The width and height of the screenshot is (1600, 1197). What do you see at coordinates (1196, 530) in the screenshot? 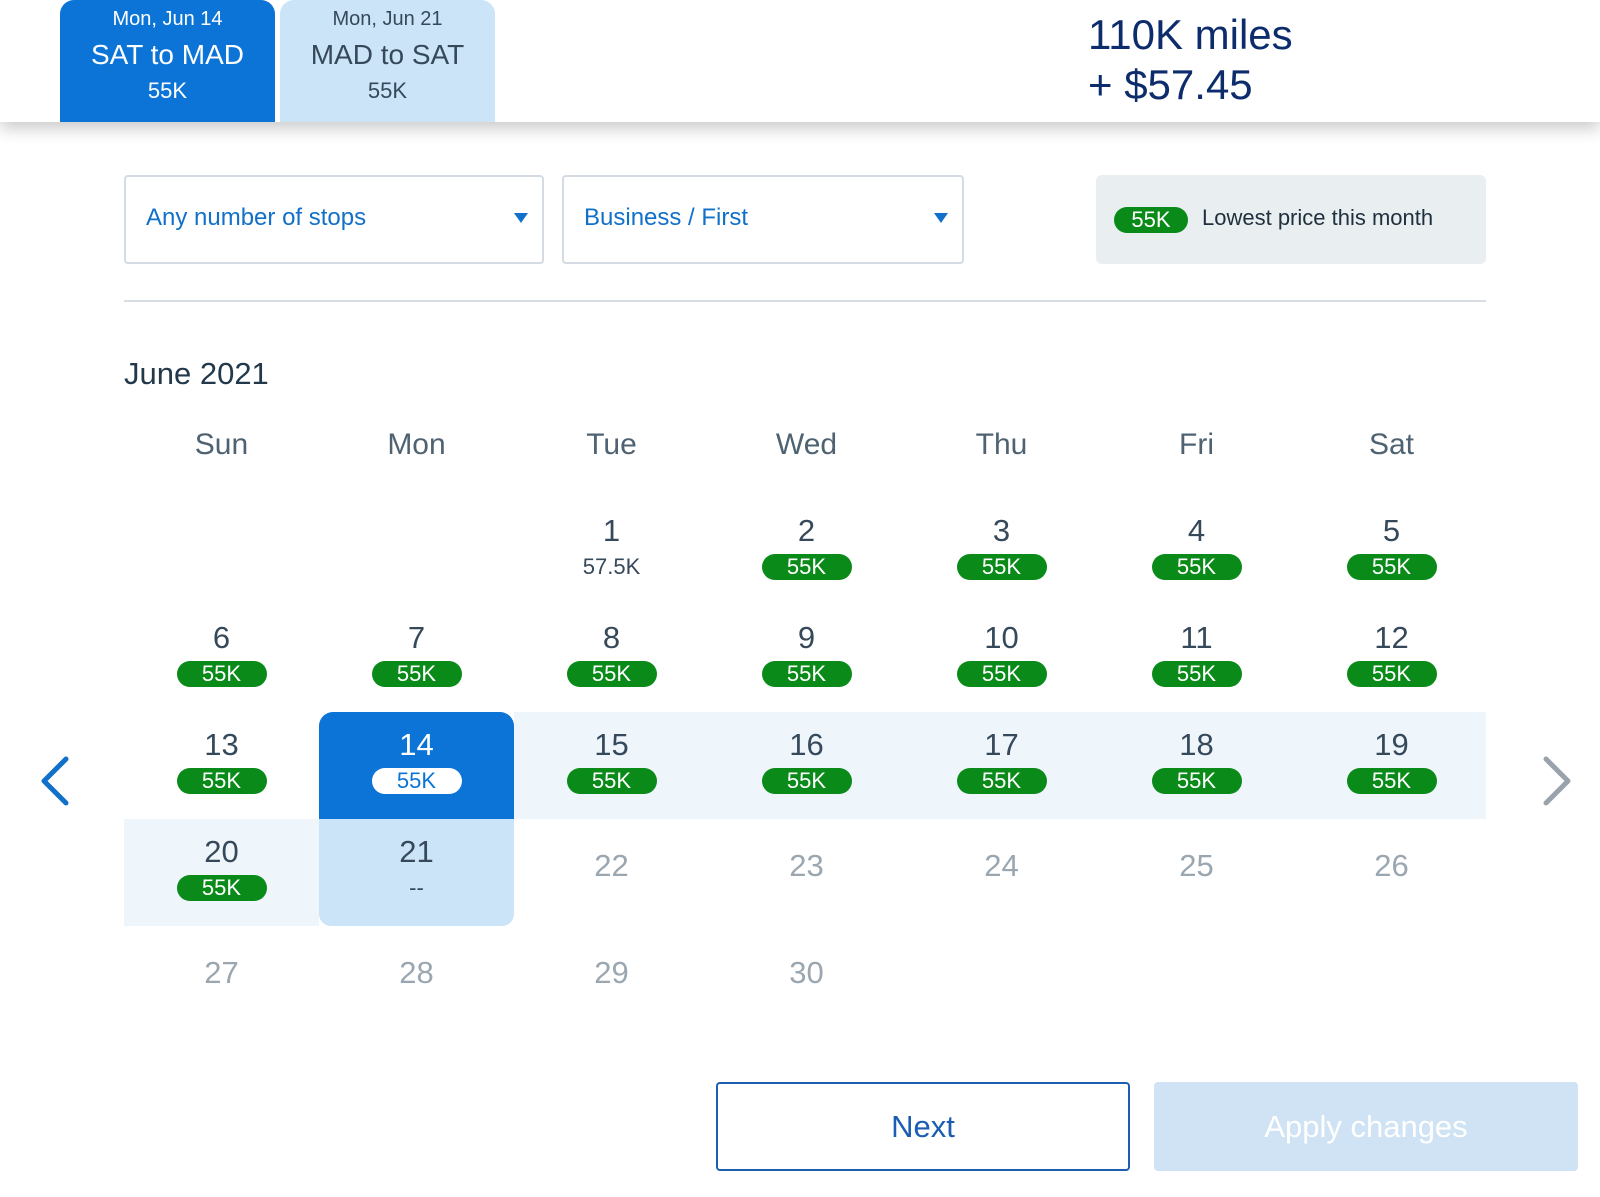
I see `calendar-day-number: 4` at bounding box center [1196, 530].